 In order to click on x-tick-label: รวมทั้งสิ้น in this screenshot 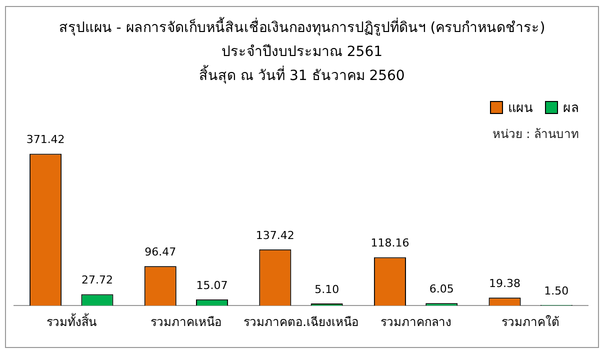, I will do `click(71, 320)`.